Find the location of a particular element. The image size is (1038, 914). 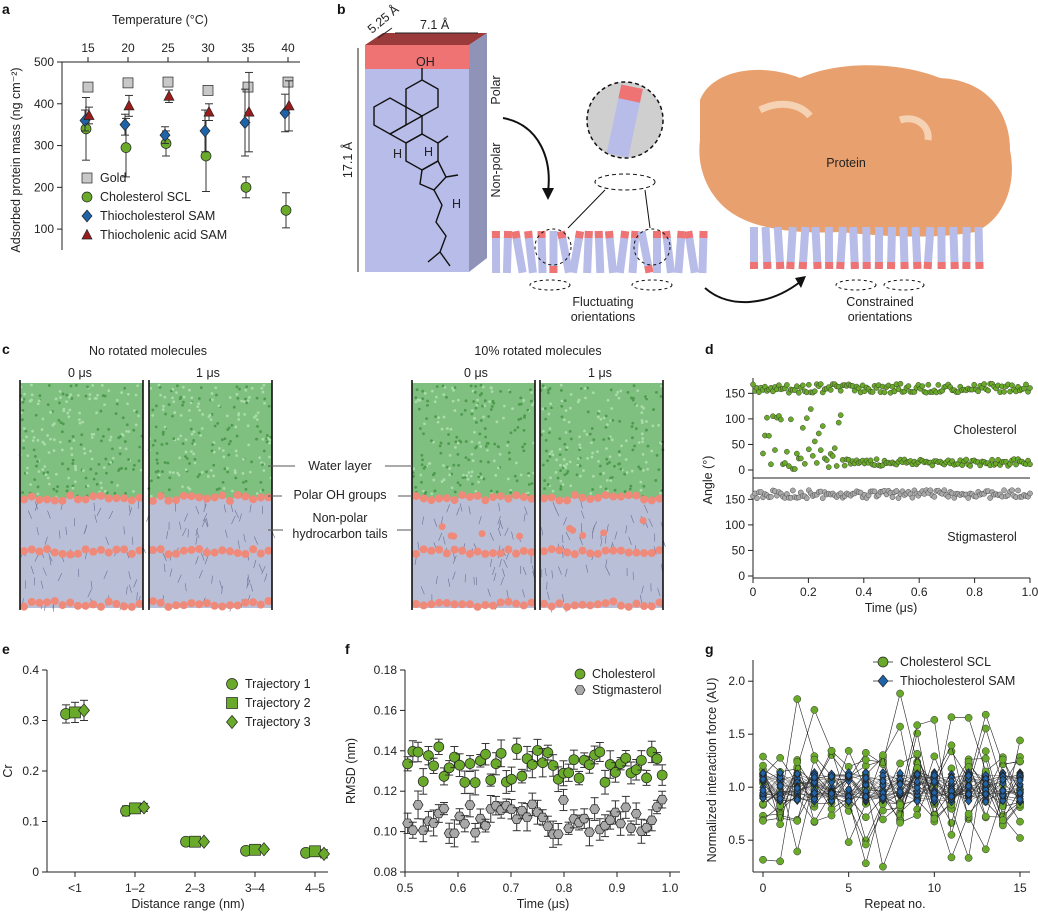

panel-label-f: f is located at coordinates (347, 649).